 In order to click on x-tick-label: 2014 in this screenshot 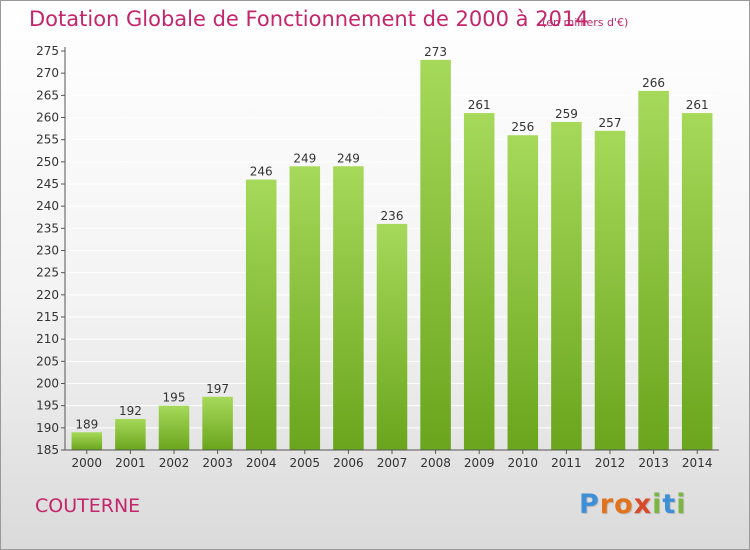, I will do `click(697, 463)`.